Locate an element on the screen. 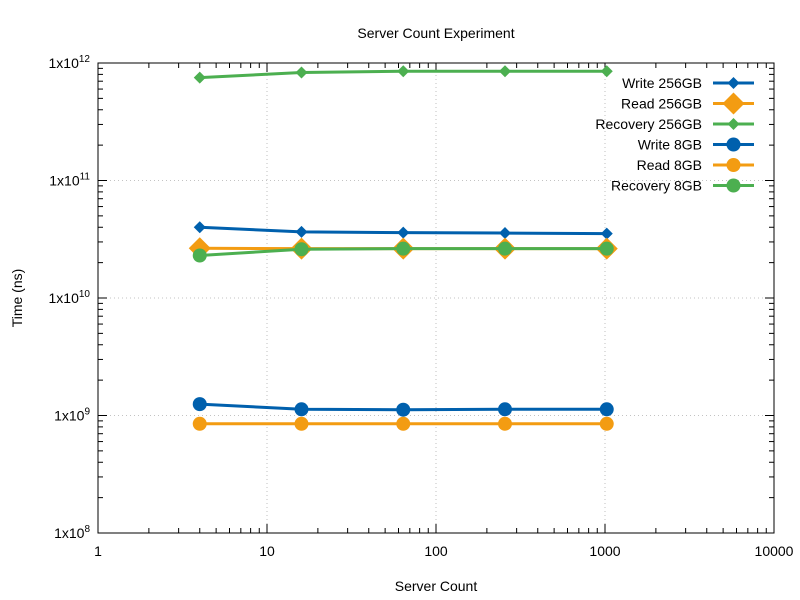 This screenshot has width=800, height=600. legend-entry: Read 256GB is located at coordinates (687, 103).